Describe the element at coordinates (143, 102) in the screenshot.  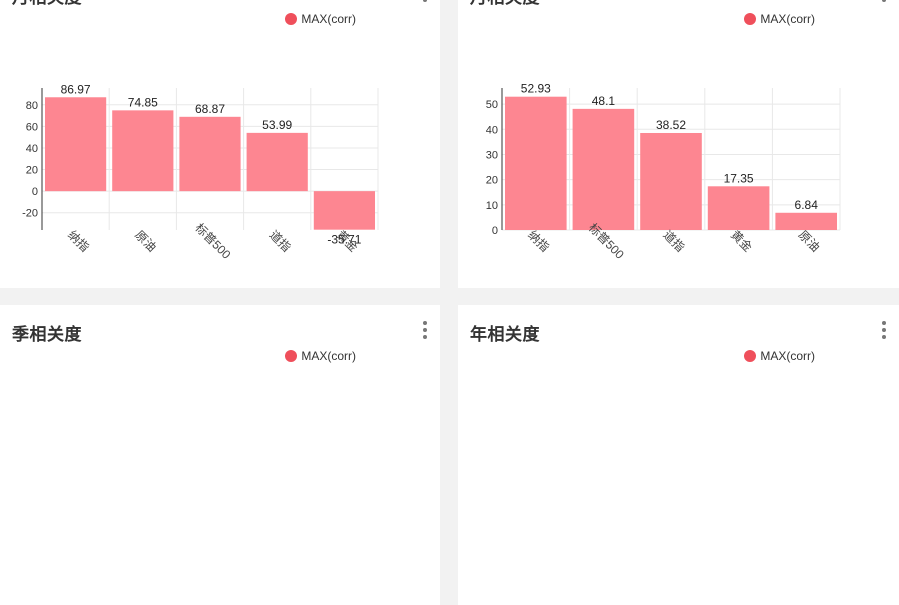
I see `data-label: 74.85` at that location.